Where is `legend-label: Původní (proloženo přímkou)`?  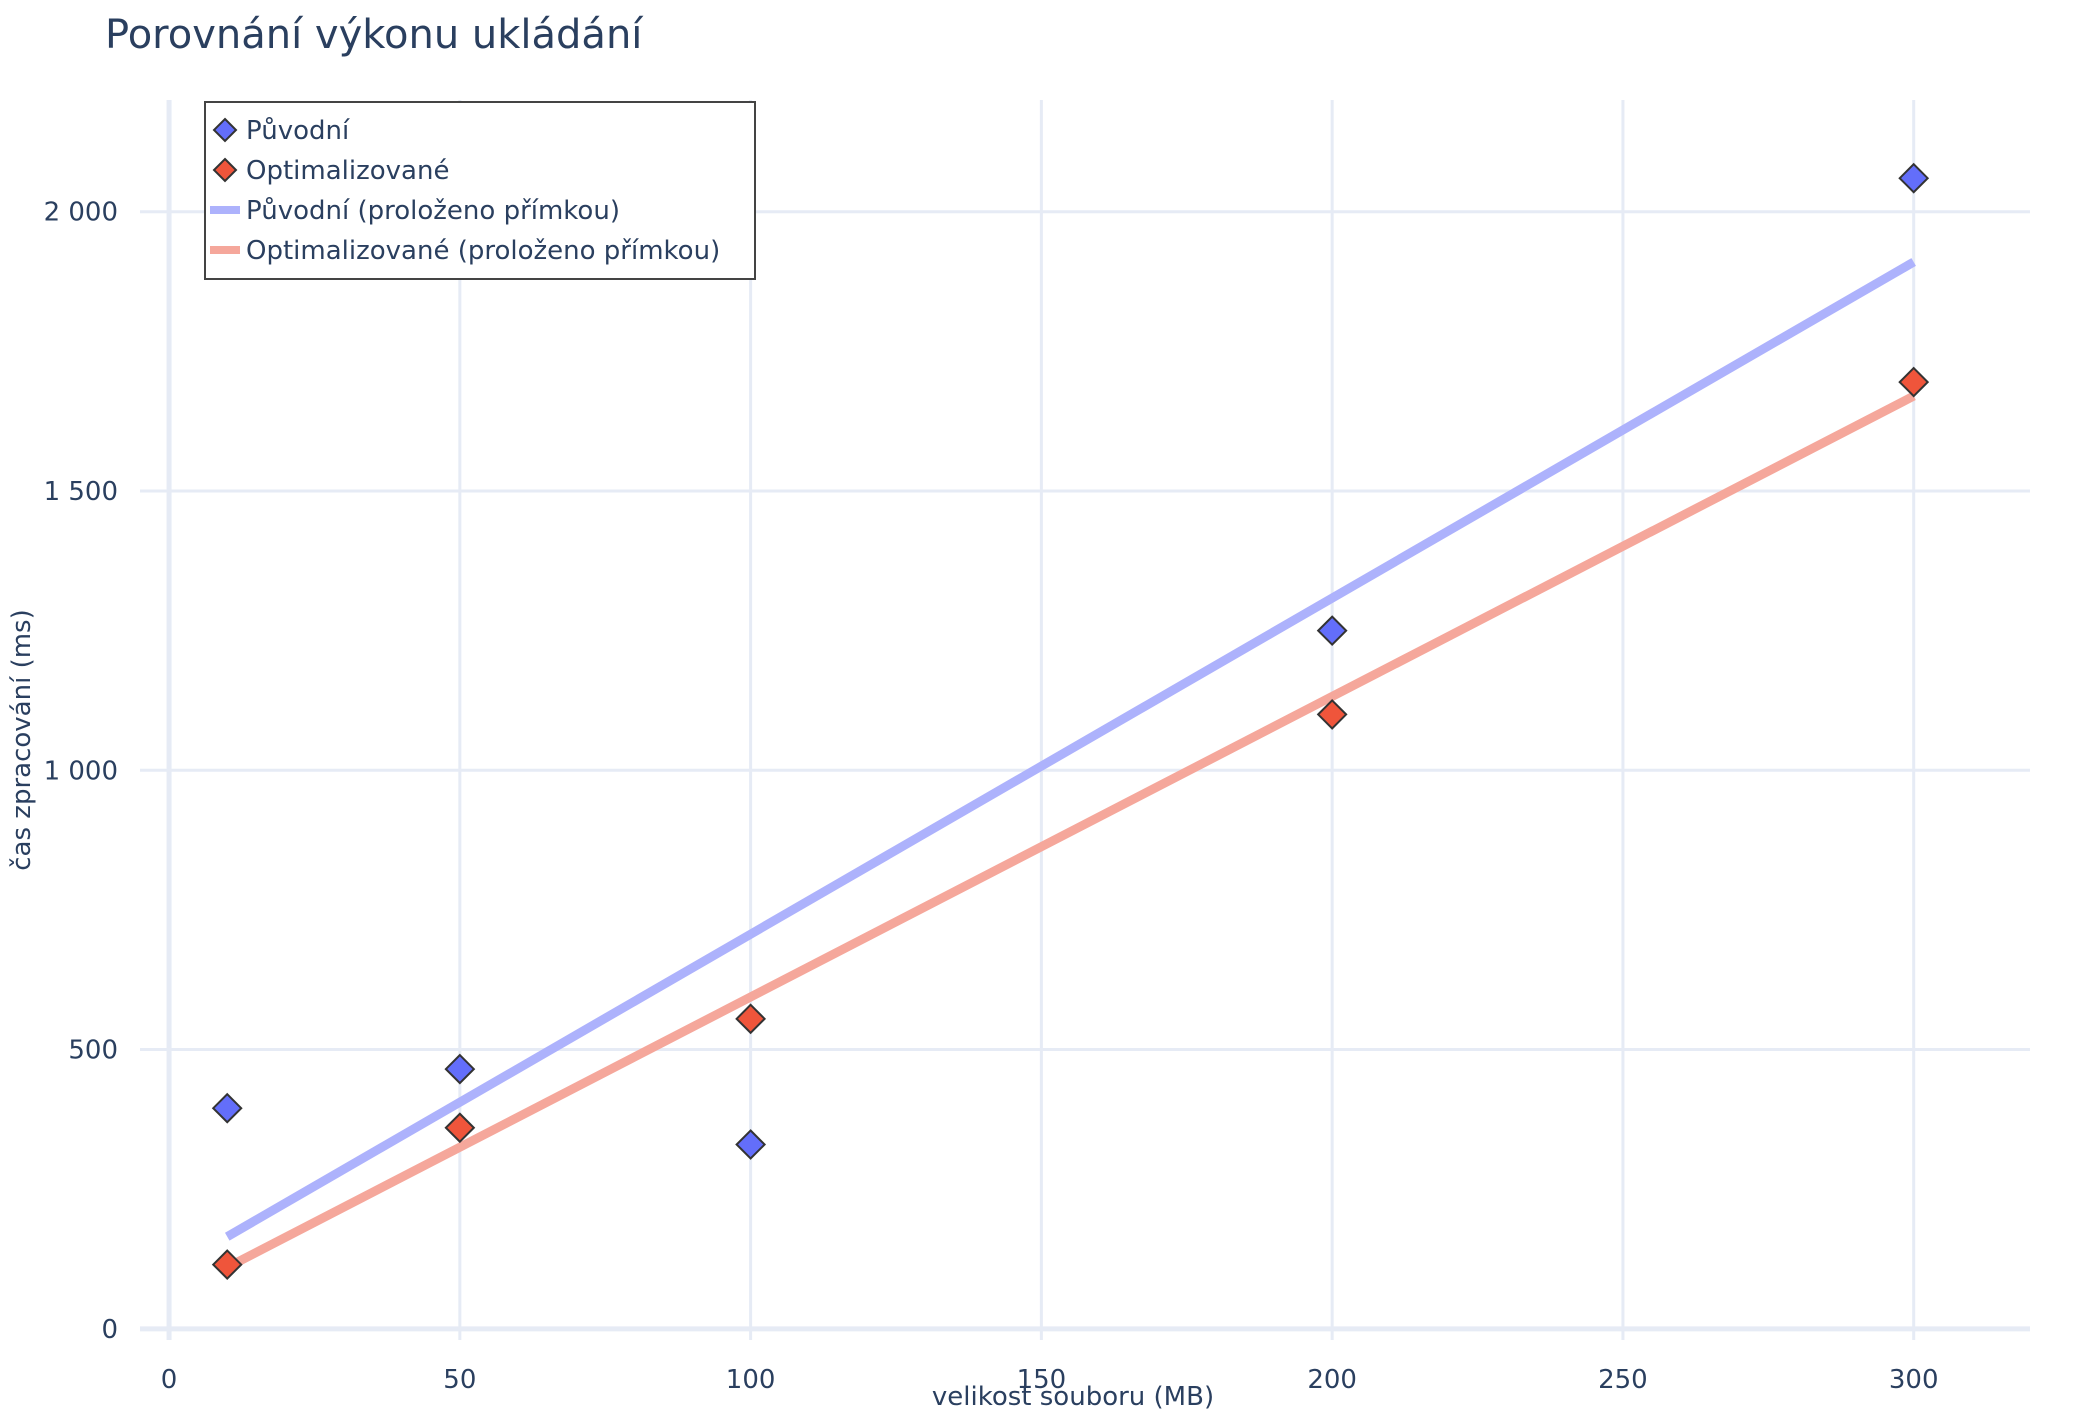 legend-label: Původní (proloženo přímkou) is located at coordinates (433, 211).